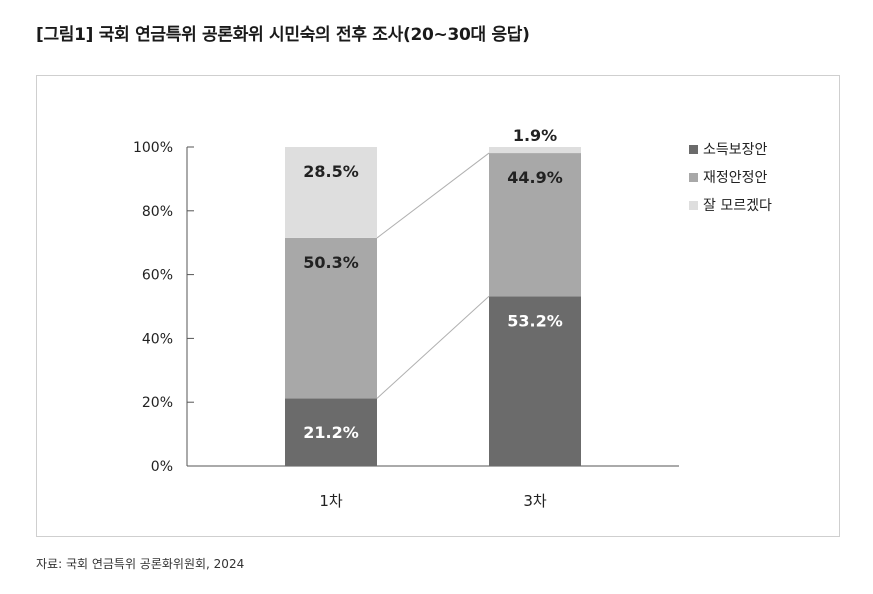  What do you see at coordinates (283, 35) in the screenshot?
I see `figure-title: [그림1] 국회 연금특위 공론화위 시민숙의 전후 조사(20~30대 응답)` at bounding box center [283, 35].